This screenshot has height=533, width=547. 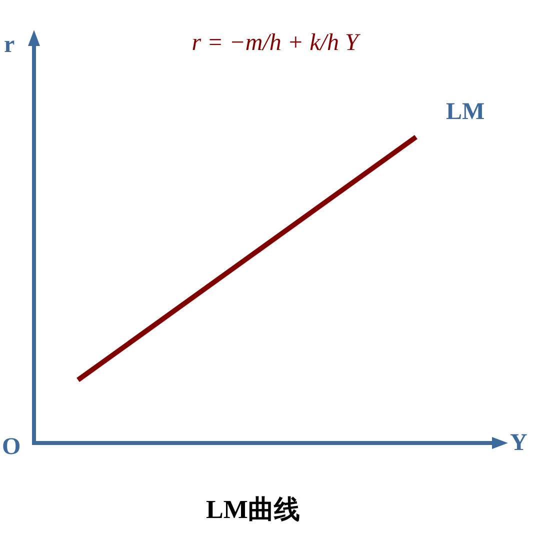 I want to click on text: LM曲线, so click(x=253, y=509).